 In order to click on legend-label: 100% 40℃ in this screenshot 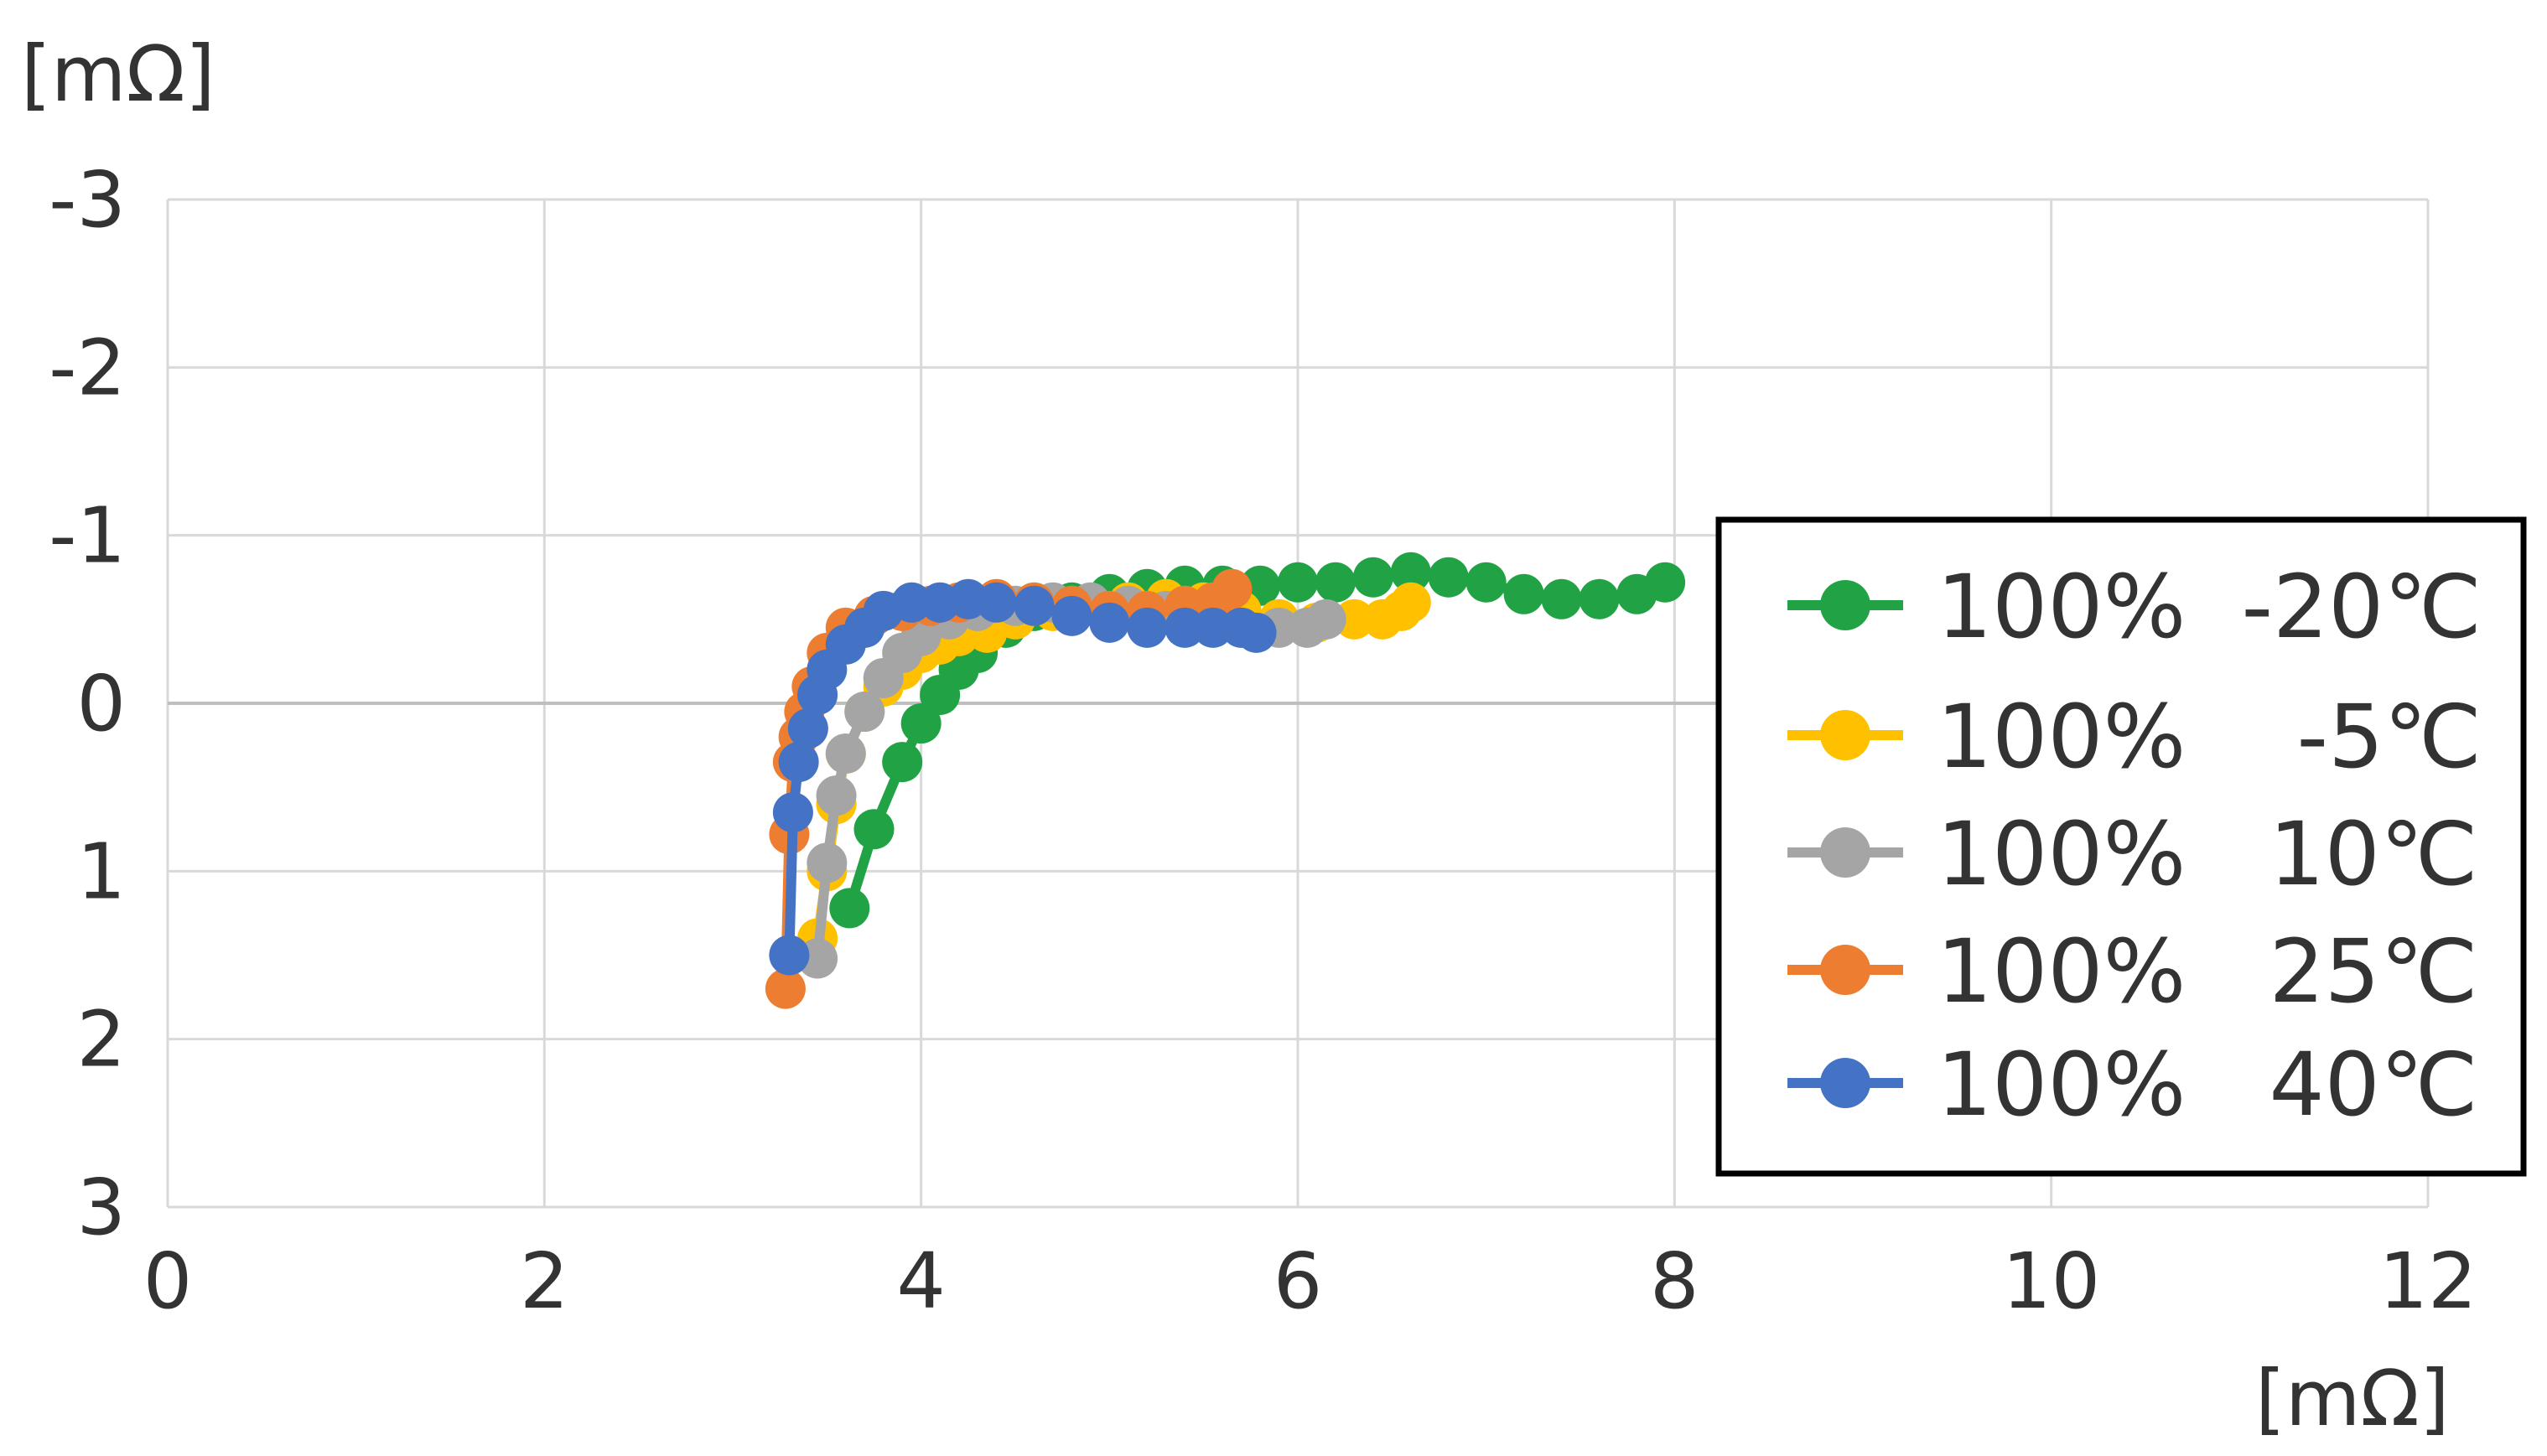, I will do `click(2207, 1085)`.